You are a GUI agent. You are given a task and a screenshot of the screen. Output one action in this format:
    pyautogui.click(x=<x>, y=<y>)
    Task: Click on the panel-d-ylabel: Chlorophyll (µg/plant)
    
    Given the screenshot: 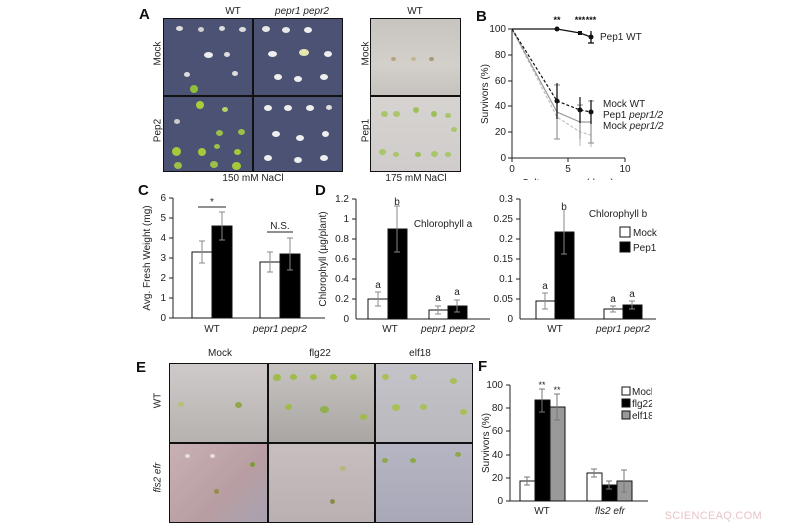 What is the action you would take?
    pyautogui.click(x=323, y=258)
    